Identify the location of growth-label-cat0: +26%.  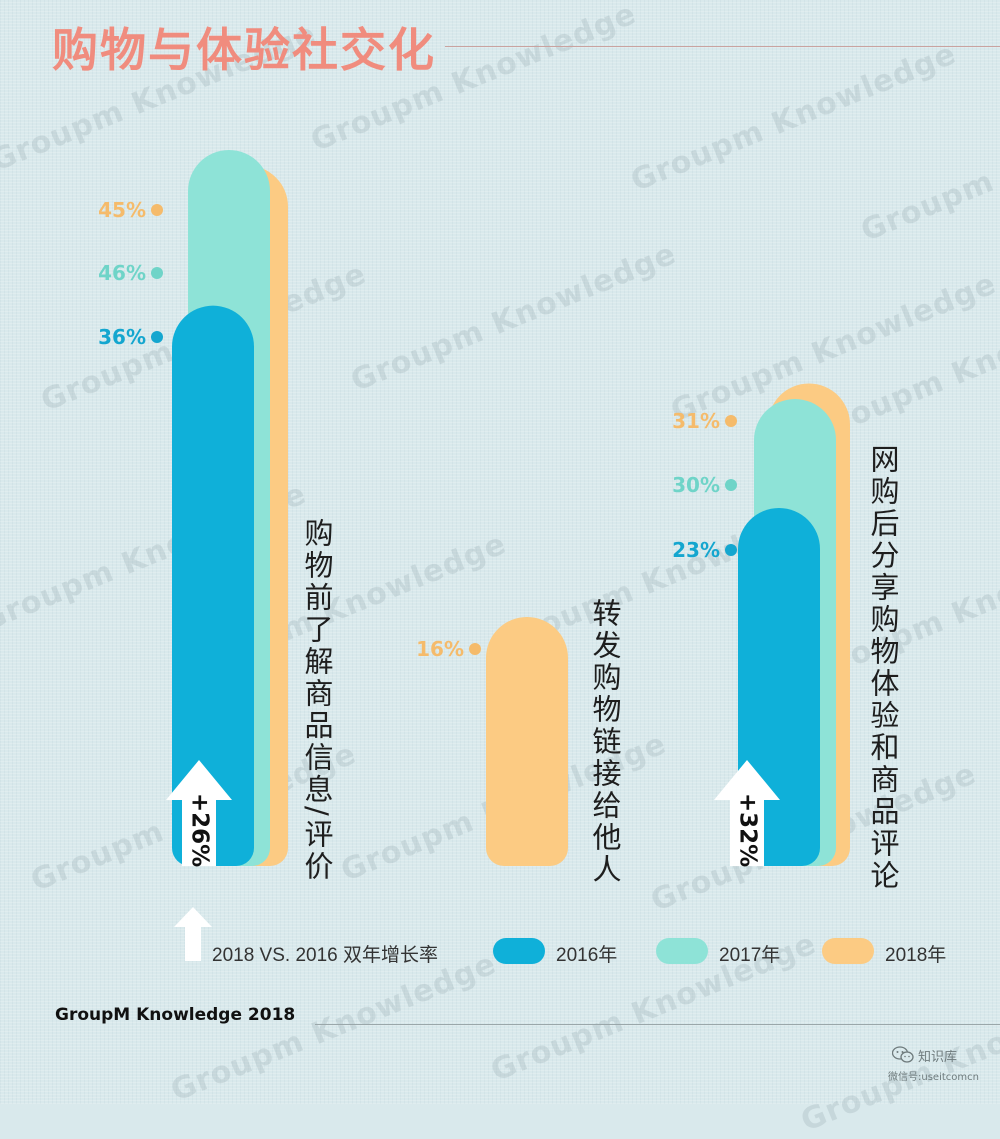
(200, 830).